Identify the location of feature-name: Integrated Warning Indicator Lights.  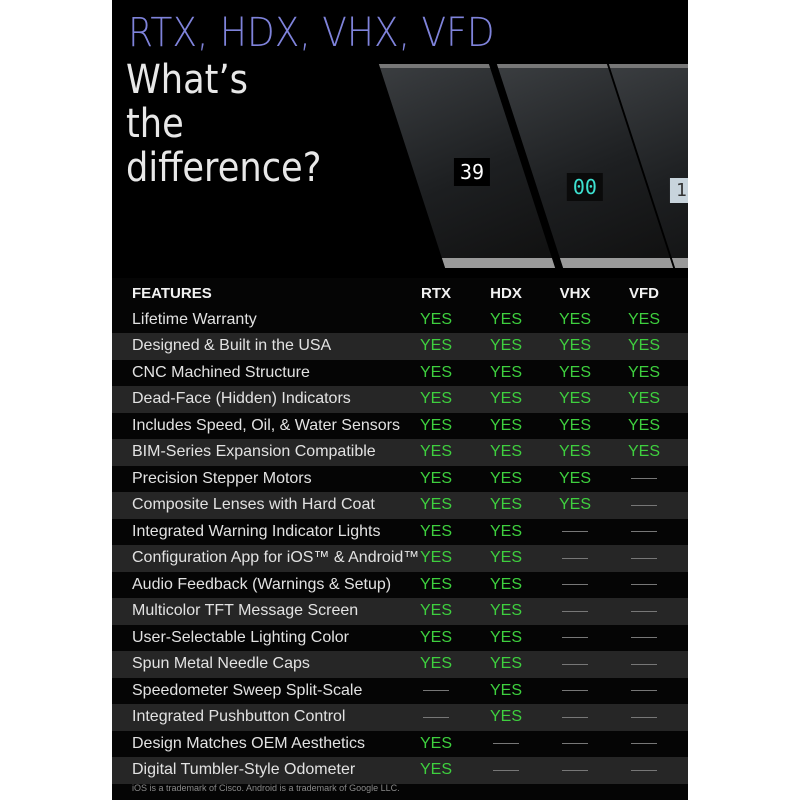
(256, 531).